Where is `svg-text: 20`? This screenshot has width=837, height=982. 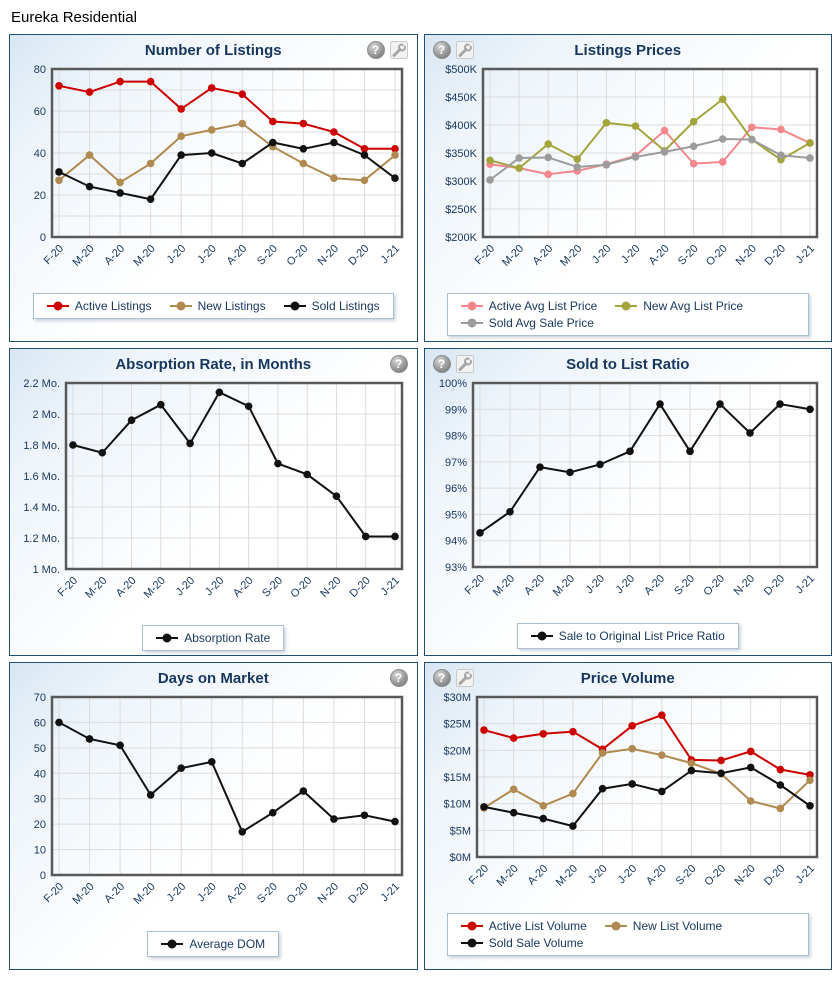 svg-text: 20 is located at coordinates (40, 825).